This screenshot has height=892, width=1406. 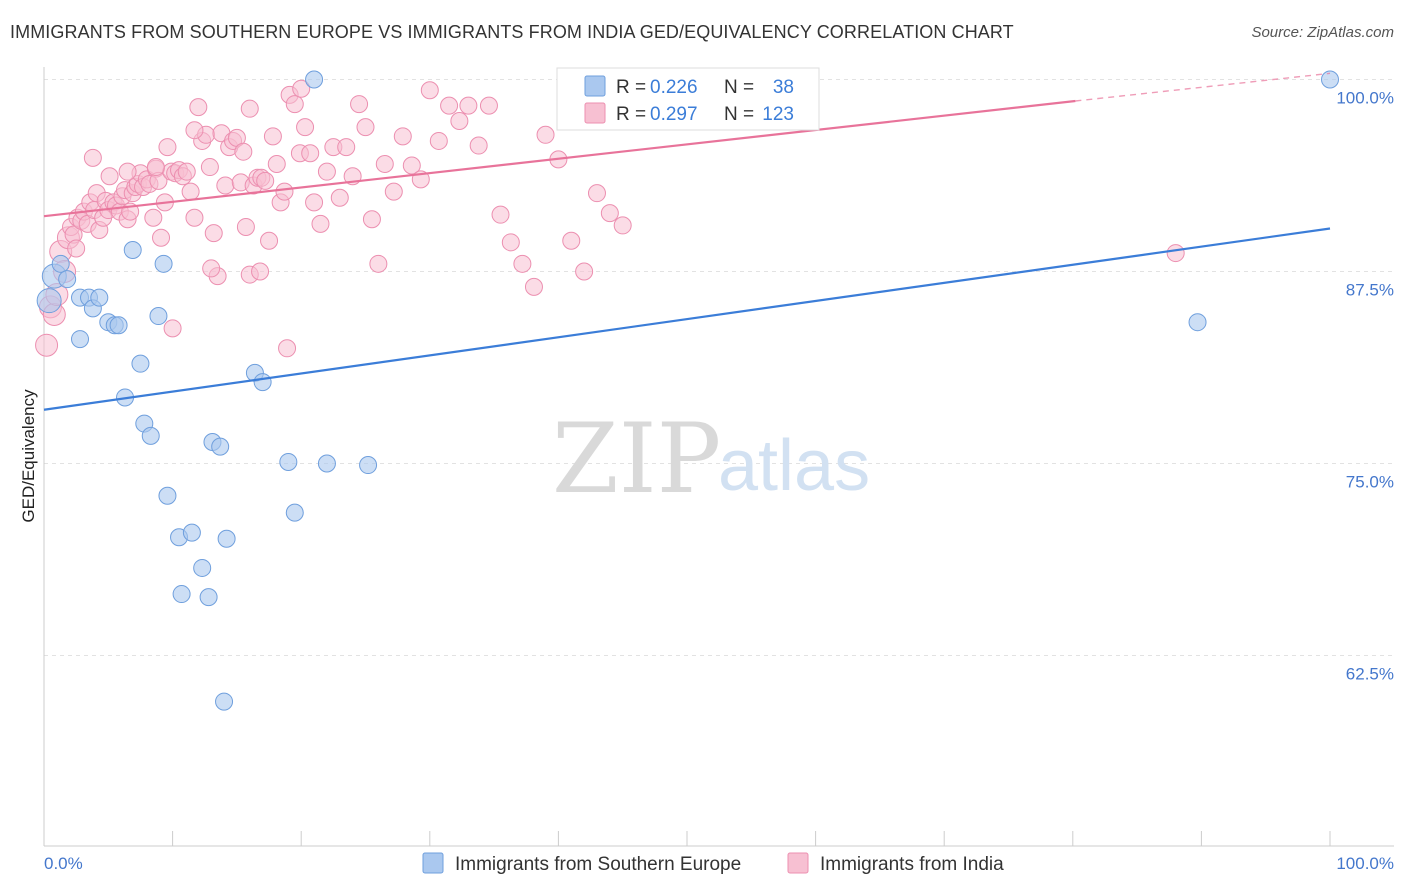 I want to click on watermark-atlas: atlas, so click(x=794, y=466).